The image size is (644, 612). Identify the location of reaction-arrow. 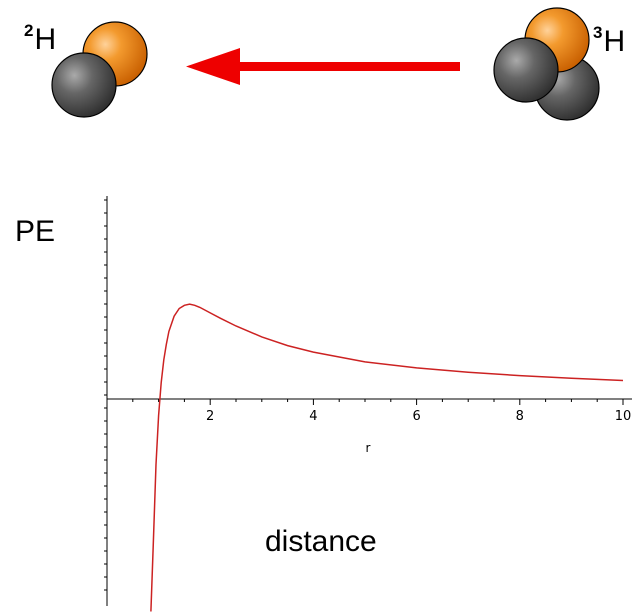
(323, 66).